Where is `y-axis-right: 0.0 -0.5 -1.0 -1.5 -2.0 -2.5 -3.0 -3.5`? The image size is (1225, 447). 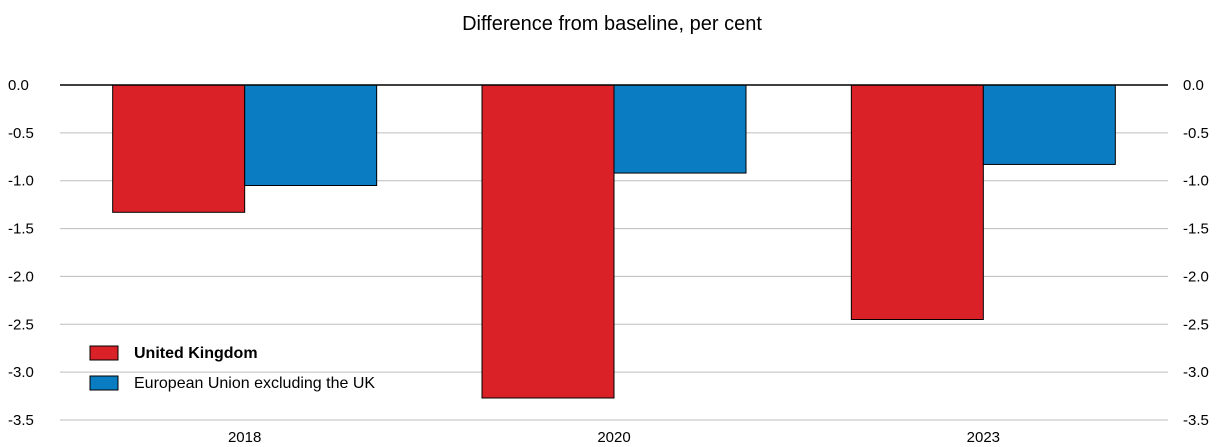 y-axis-right: 0.0 -0.5 -1.0 -1.5 -2.0 -2.5 -3.0 -3.5 is located at coordinates (1196, 253).